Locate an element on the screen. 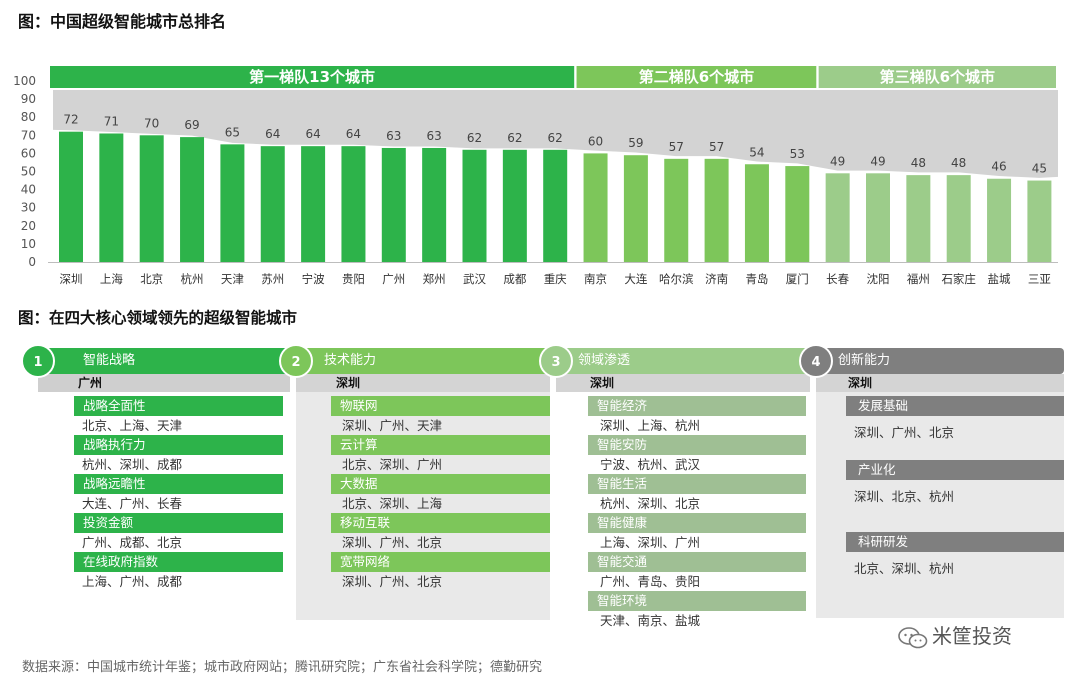 The width and height of the screenshot is (1080, 684). wechat-icon is located at coordinates (913, 637).